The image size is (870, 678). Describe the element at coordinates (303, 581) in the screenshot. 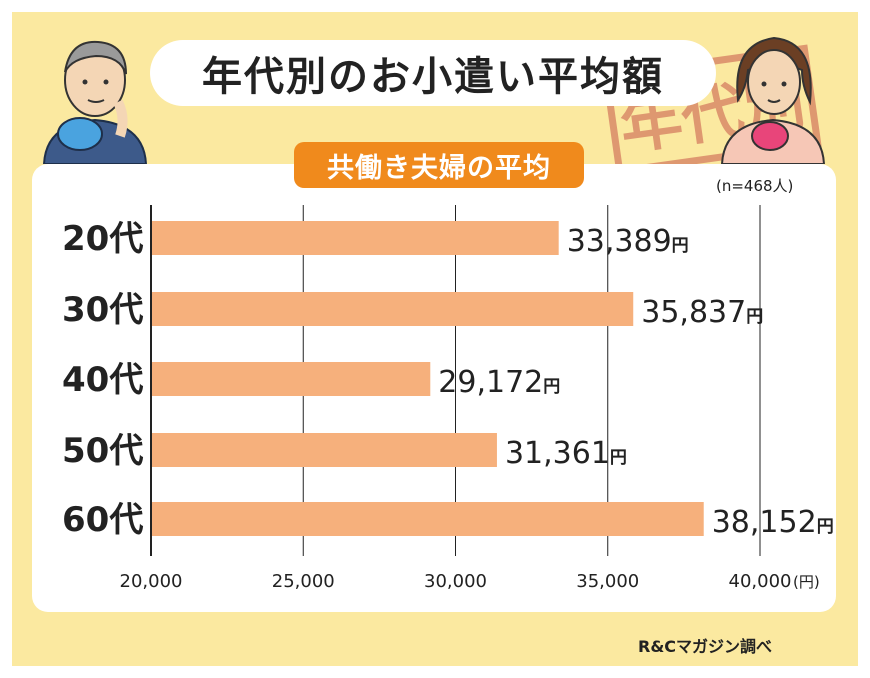

I see `x-tick-label: 25,000` at that location.